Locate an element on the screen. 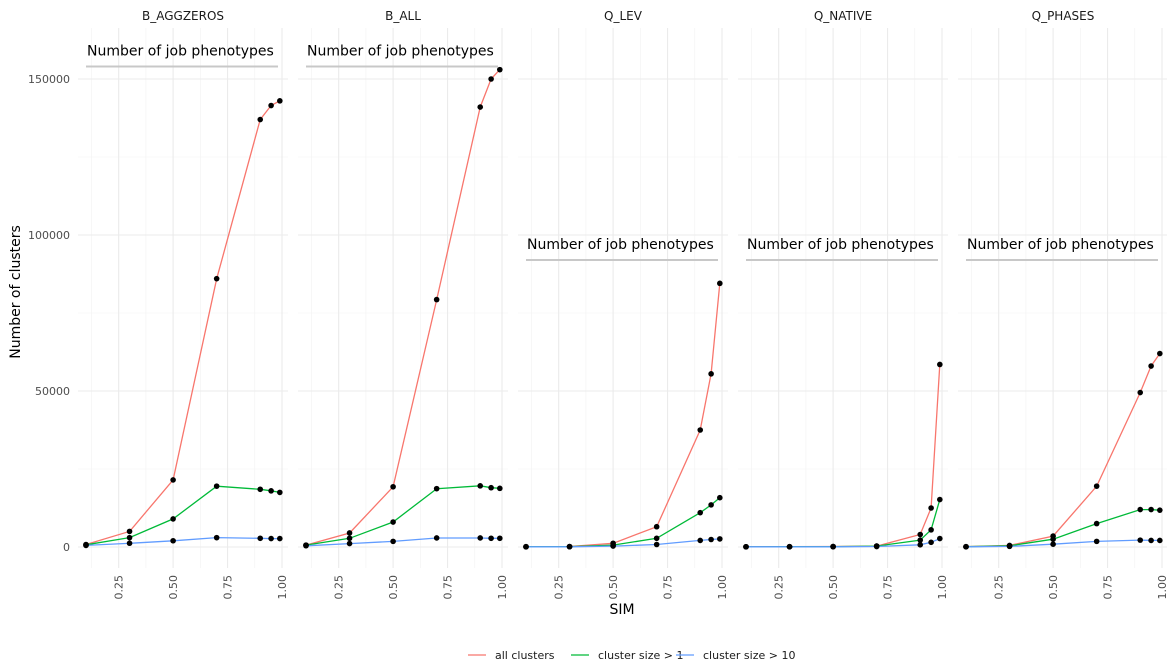 The image size is (1167, 665). legend-label: cluster size > 10 is located at coordinates (749, 655).